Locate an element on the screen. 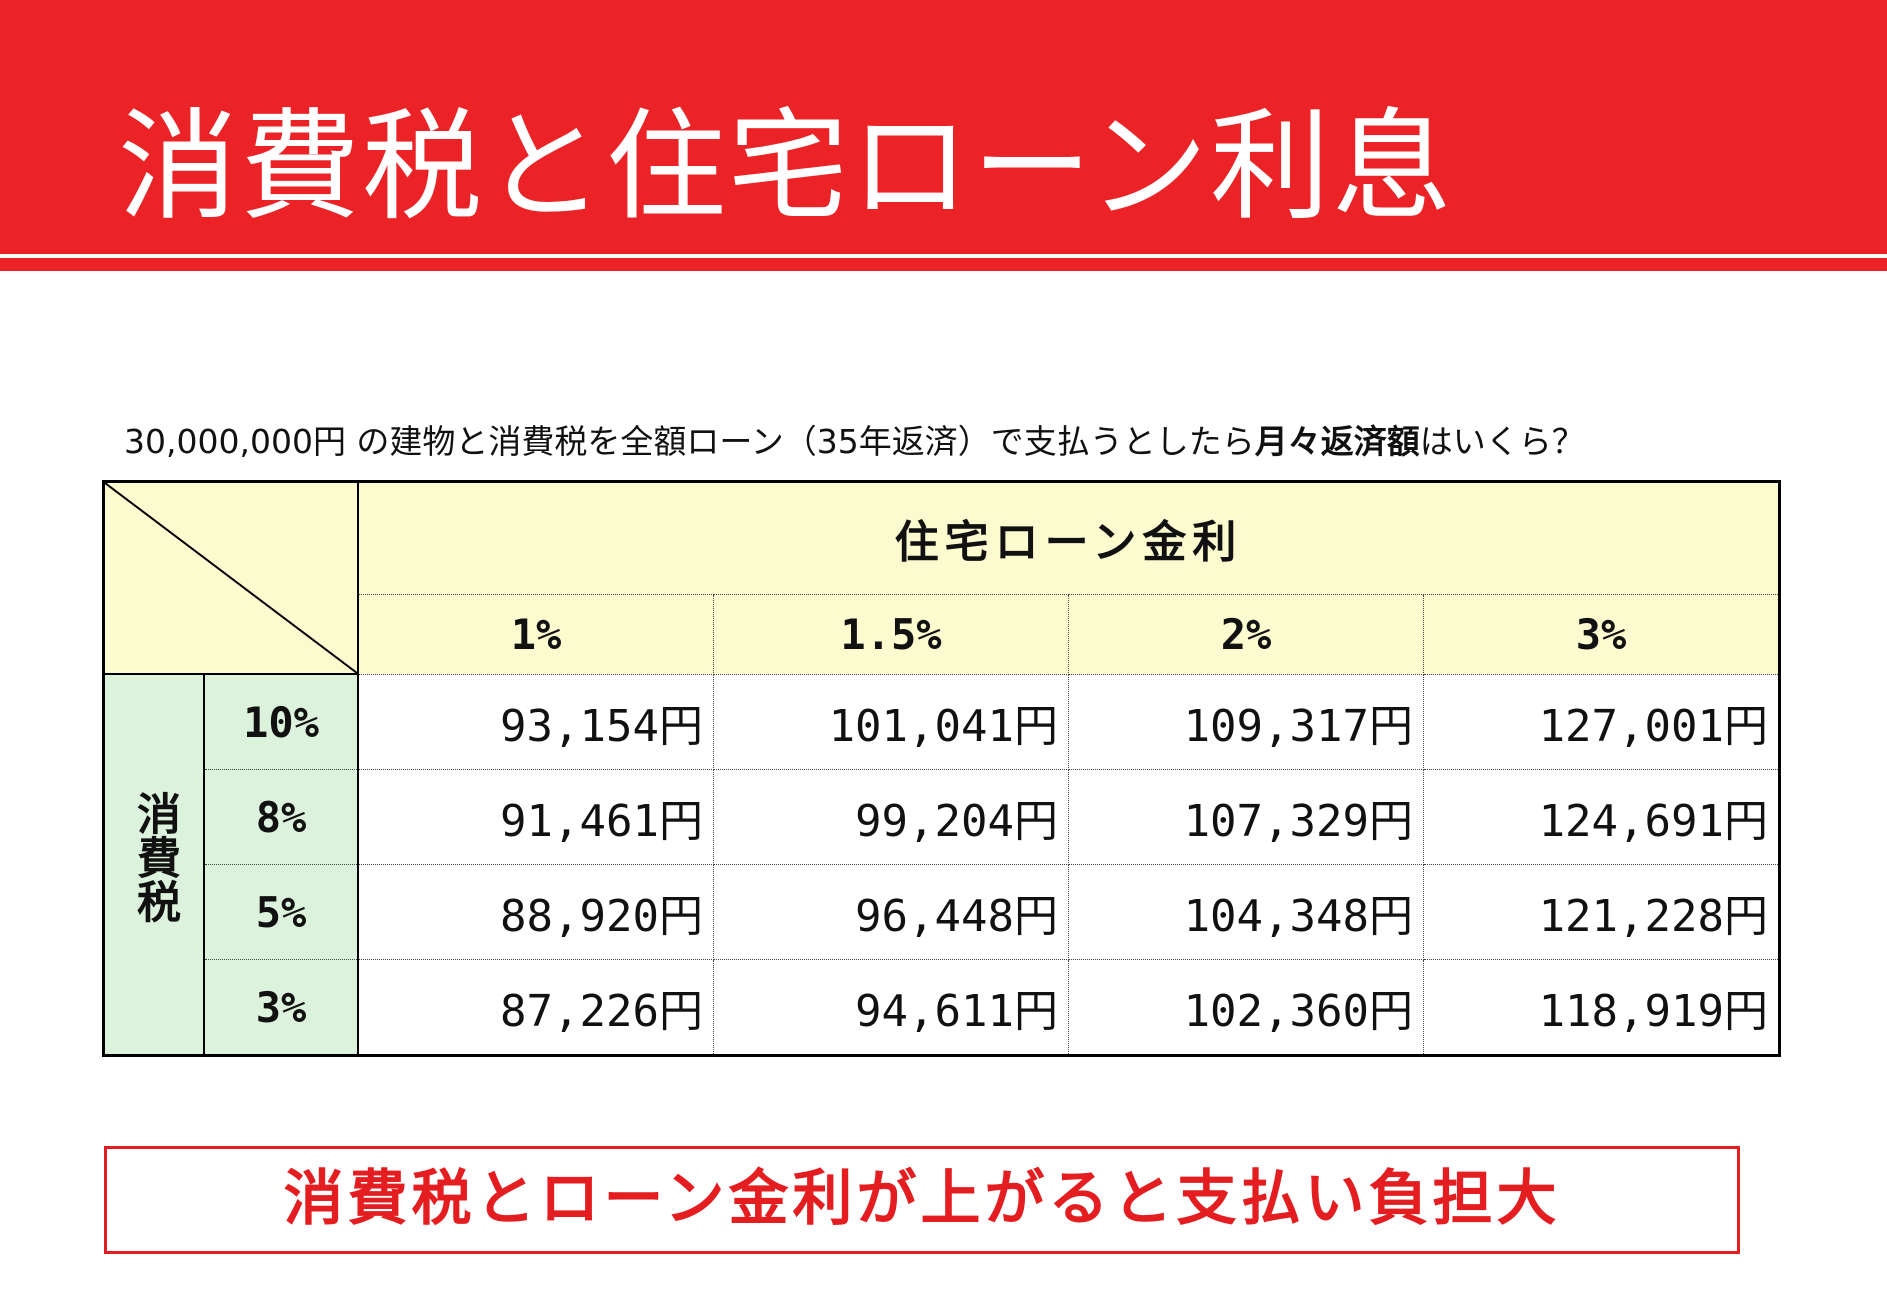 This screenshot has height=1306, width=1887. question-prefix: 30,000,000円 の建物と消費税を全額ローン（35年返済）で支払うとしたら is located at coordinates (689, 441).